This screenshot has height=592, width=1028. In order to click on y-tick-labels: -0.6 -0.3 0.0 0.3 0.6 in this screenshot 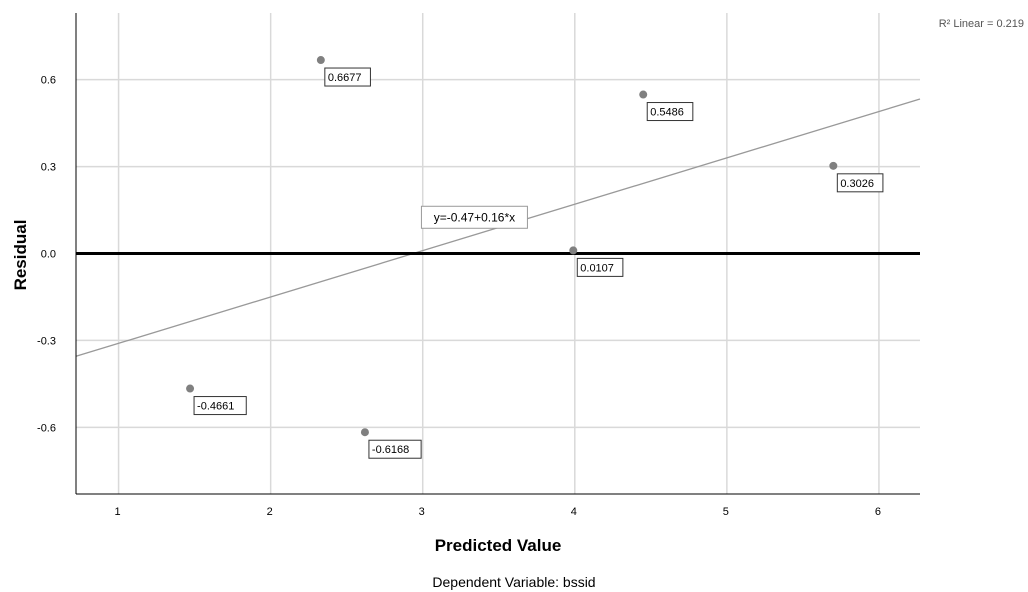, I will do `click(46, 255)`.